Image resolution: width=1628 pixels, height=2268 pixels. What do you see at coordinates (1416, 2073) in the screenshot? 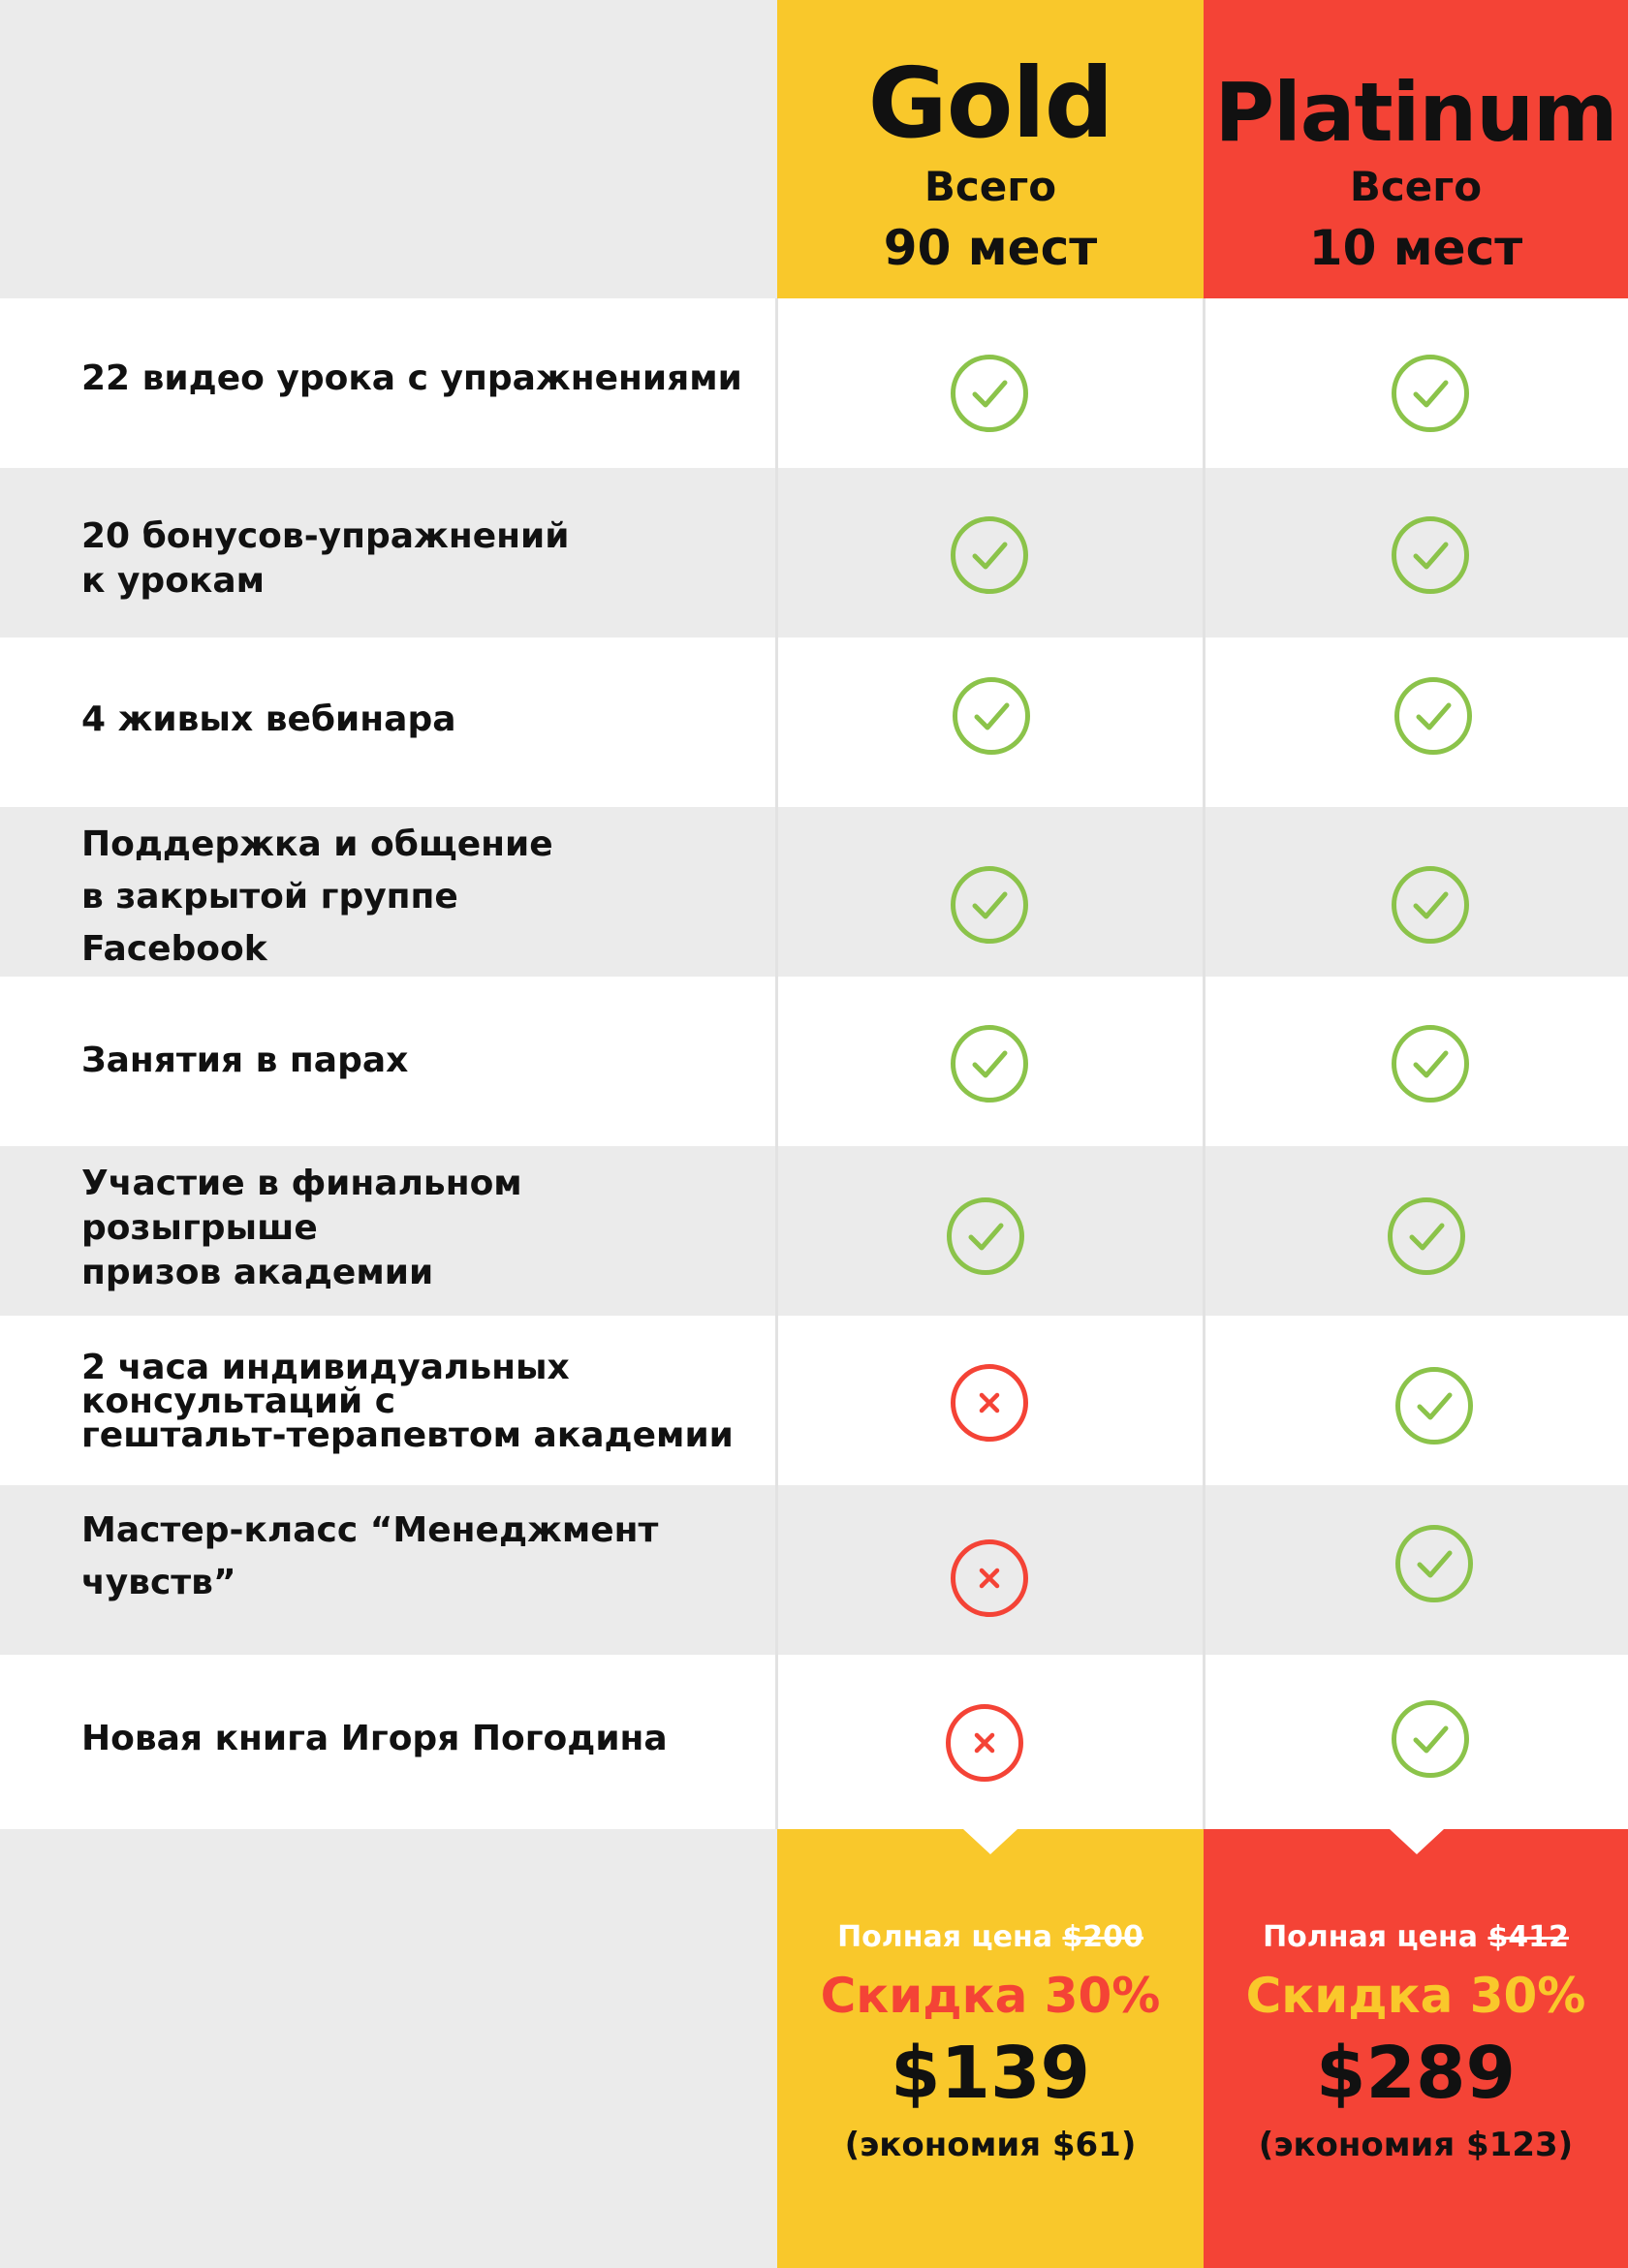
I see `price-platinum: $289` at bounding box center [1416, 2073].